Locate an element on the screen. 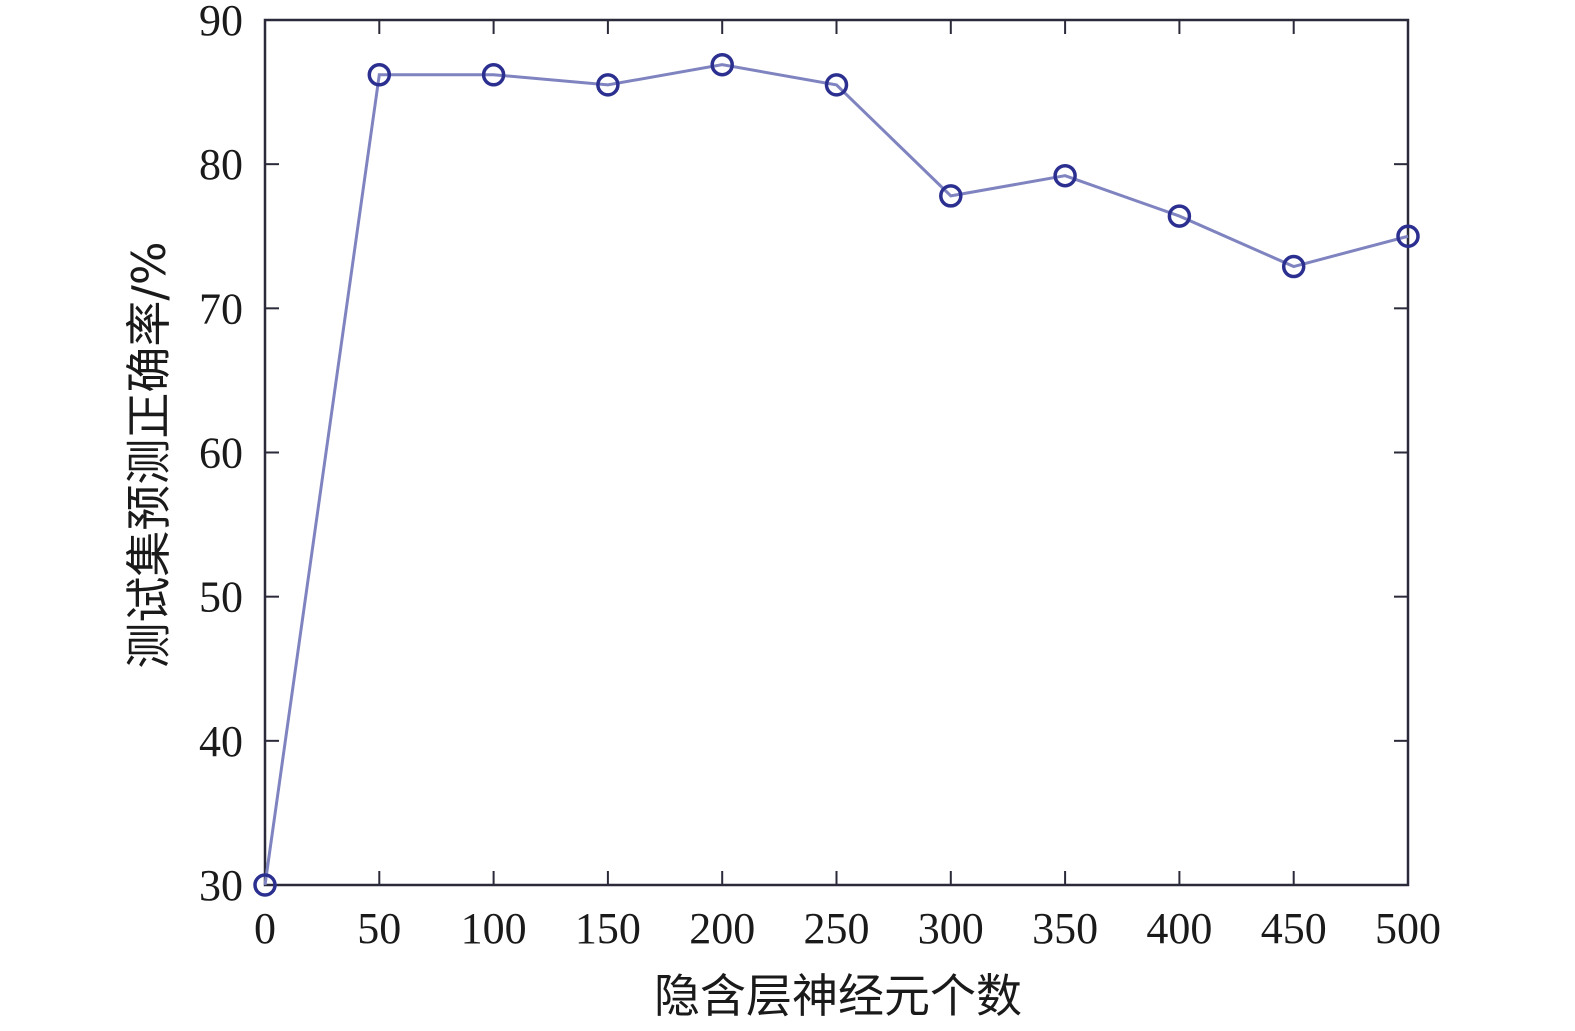  x-tick-label: 200 is located at coordinates (722, 928).